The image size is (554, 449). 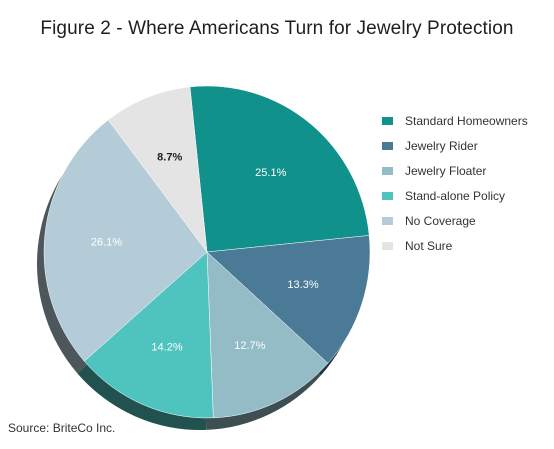 I want to click on pie-data-label: 12.7%, so click(x=249, y=346).